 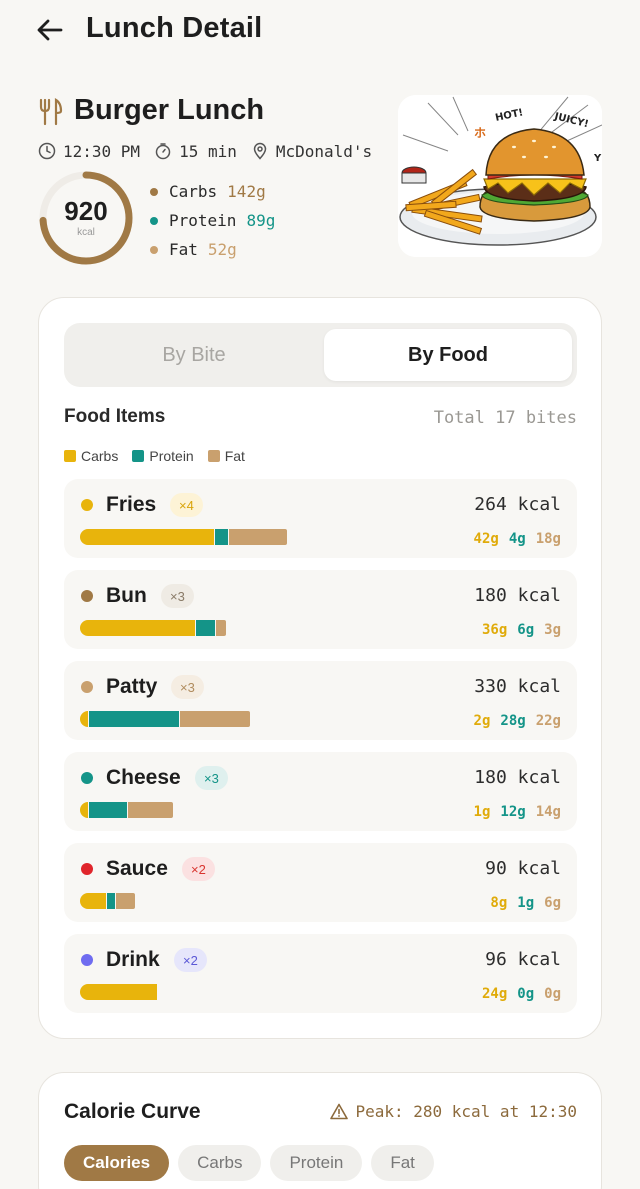 What do you see at coordinates (548, 721) in the screenshot?
I see `fat-grams: 22g` at bounding box center [548, 721].